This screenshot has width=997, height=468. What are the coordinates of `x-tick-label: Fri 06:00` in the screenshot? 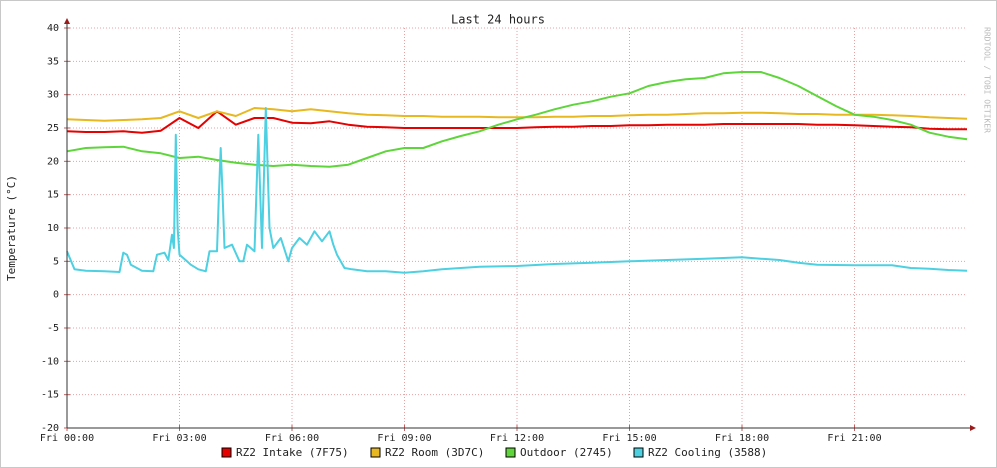 It's located at (292, 438).